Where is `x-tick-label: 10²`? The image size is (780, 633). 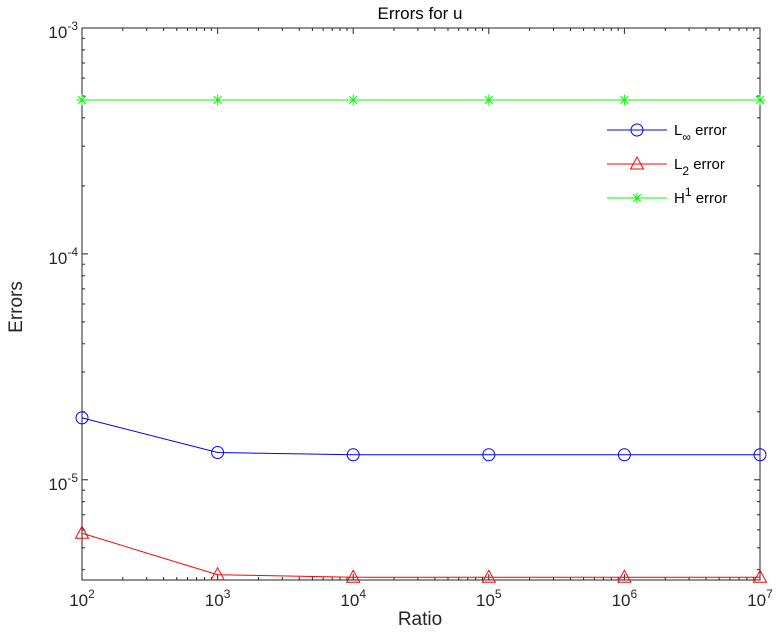
x-tick-label: 10² is located at coordinates (82, 598).